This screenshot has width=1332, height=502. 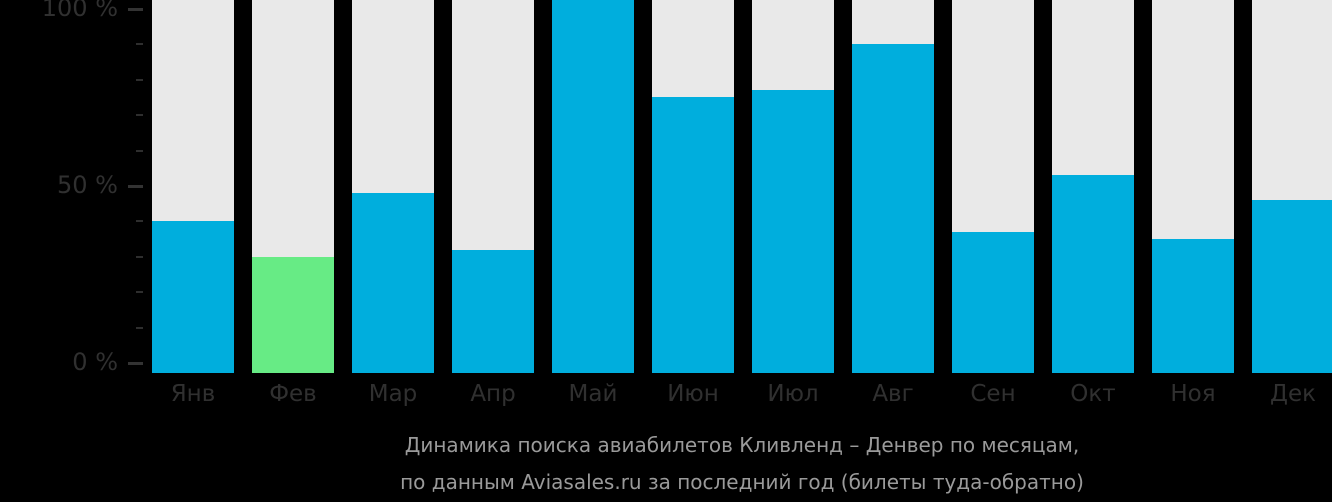 What do you see at coordinates (593, 394) in the screenshot?
I see `month-label: Май` at bounding box center [593, 394].